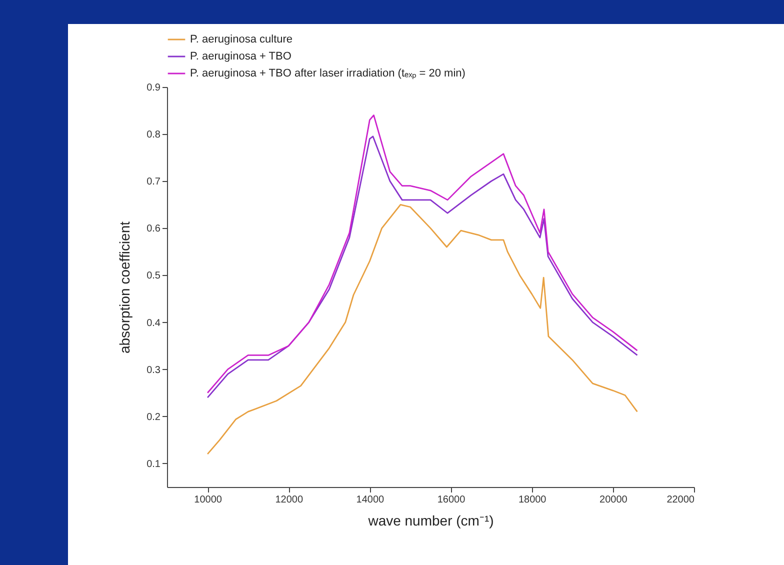 Image resolution: width=784 pixels, height=565 pixels. Describe the element at coordinates (153, 323) in the screenshot. I see `y-tick-label: 0.4` at that location.